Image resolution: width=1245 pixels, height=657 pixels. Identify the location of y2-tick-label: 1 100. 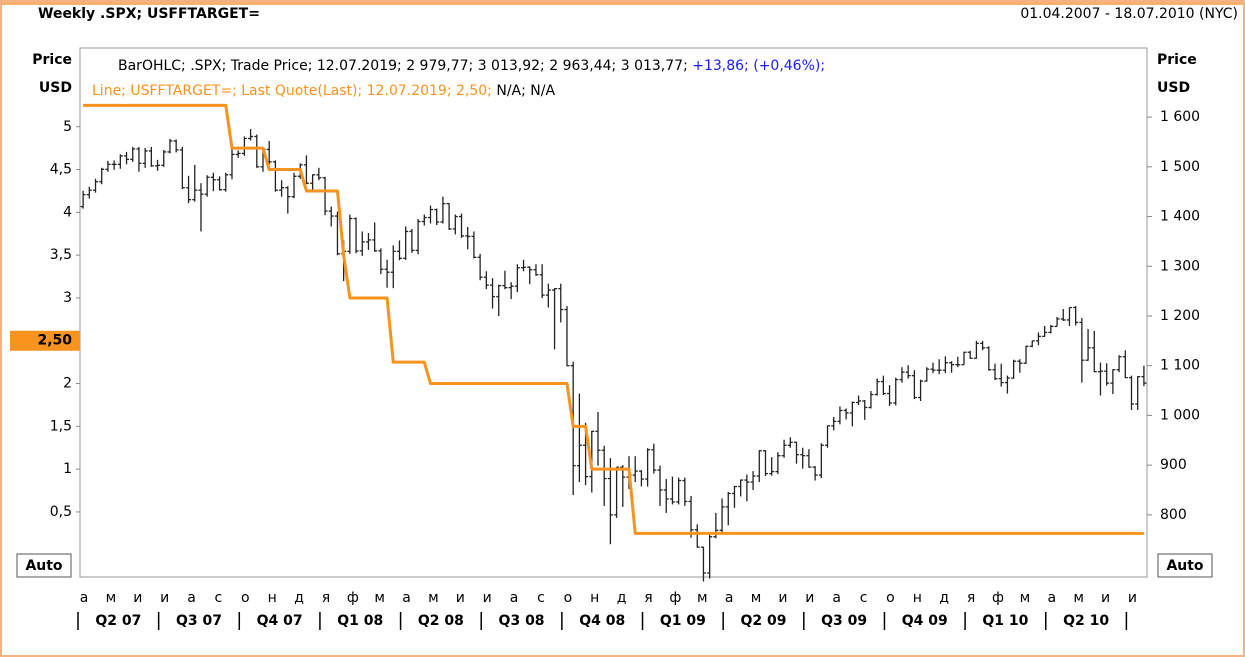
(1180, 366).